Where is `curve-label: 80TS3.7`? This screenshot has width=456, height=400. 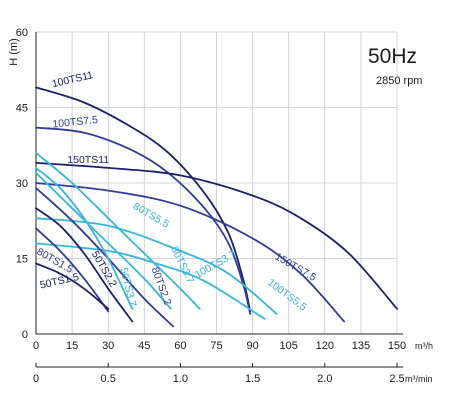 curve-label: 80TS3.7 is located at coordinates (182, 264).